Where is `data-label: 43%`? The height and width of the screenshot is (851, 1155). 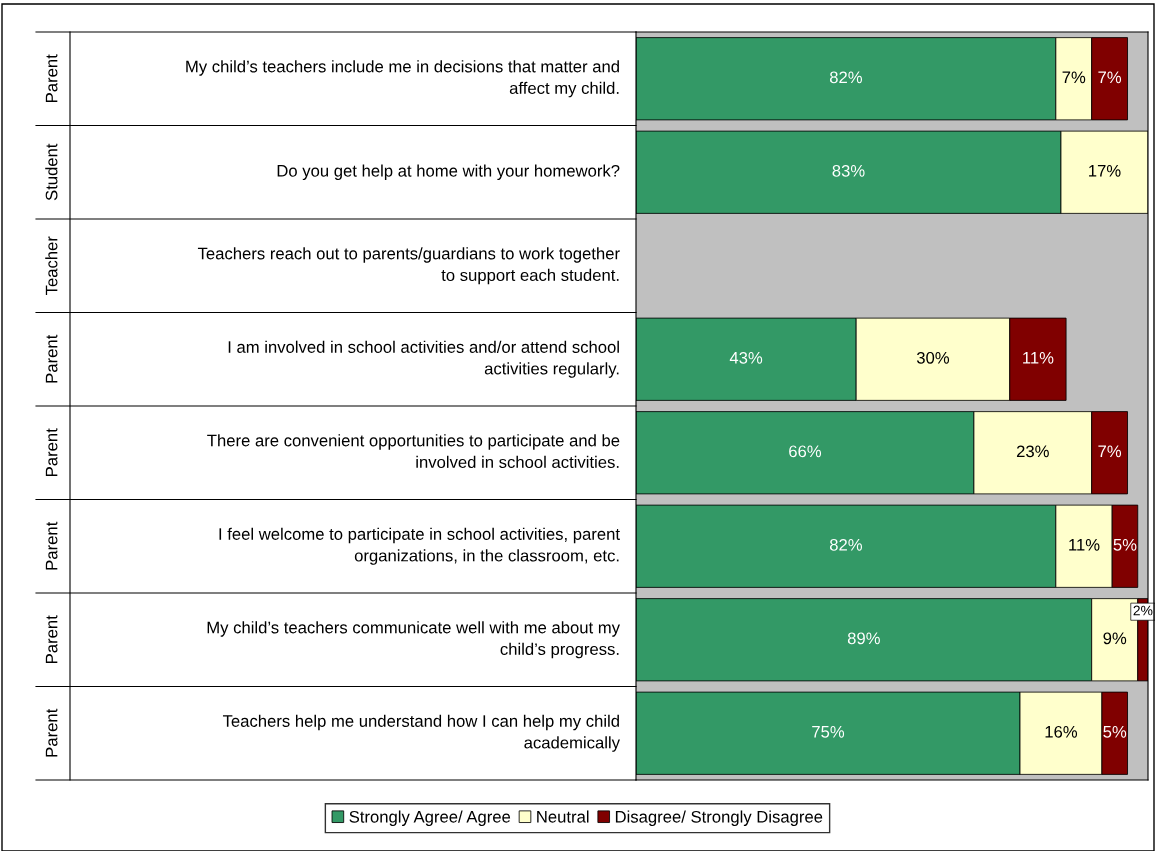
data-label: 43% is located at coordinates (746, 357).